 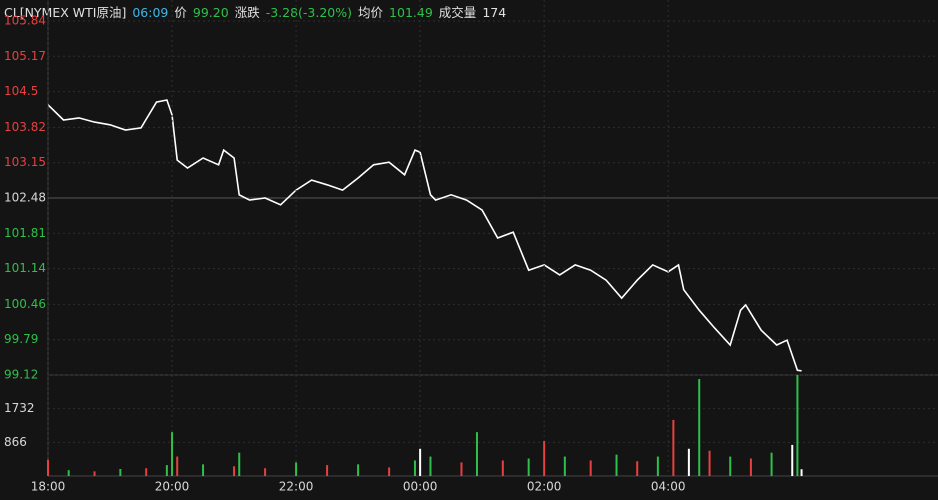 What do you see at coordinates (25, 56) in the screenshot?
I see `y-tick-label: 105.17` at bounding box center [25, 56].